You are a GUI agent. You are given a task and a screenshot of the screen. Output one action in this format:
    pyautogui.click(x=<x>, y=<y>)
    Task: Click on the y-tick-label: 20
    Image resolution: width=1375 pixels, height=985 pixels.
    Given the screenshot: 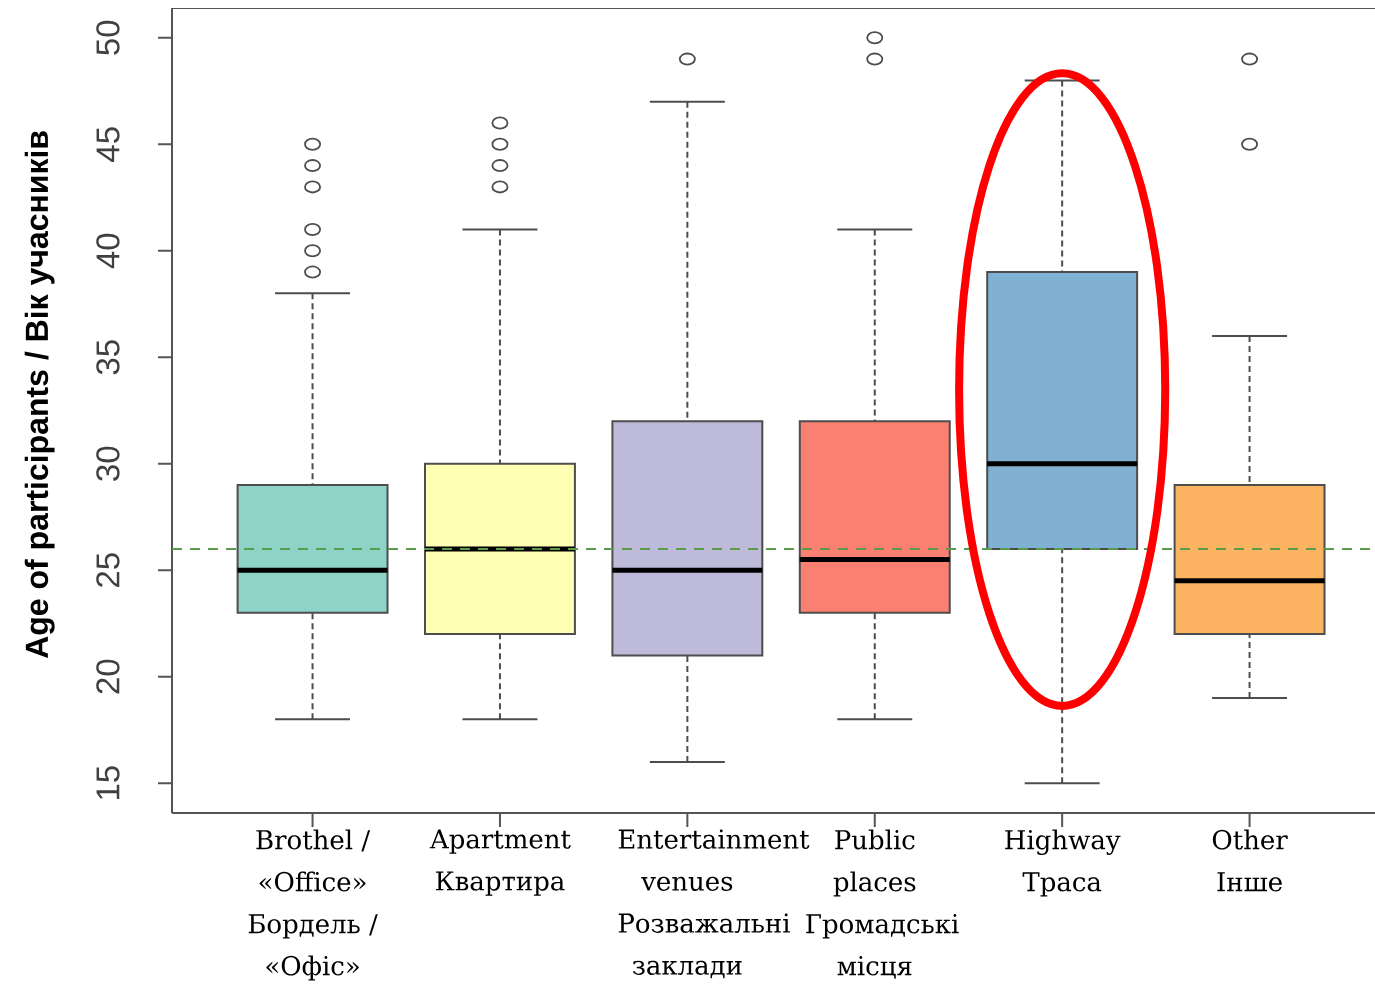 What is the action you would take?
    pyautogui.click(x=108, y=676)
    